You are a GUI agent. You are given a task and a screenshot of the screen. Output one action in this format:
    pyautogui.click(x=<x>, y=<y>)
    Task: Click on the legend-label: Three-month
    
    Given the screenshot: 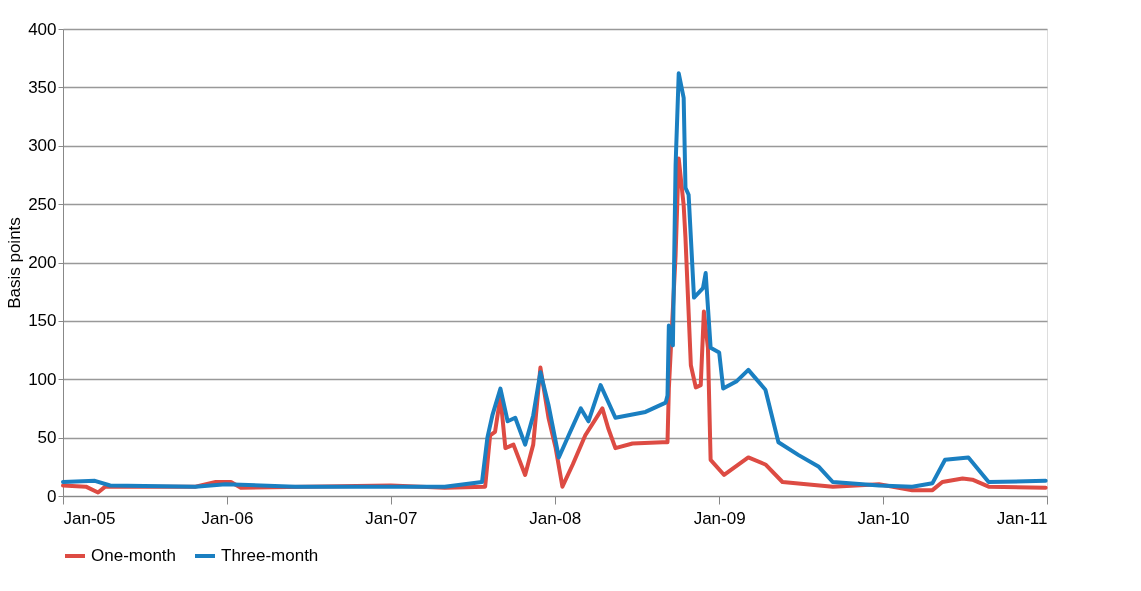 What is the action you would take?
    pyautogui.click(x=270, y=555)
    